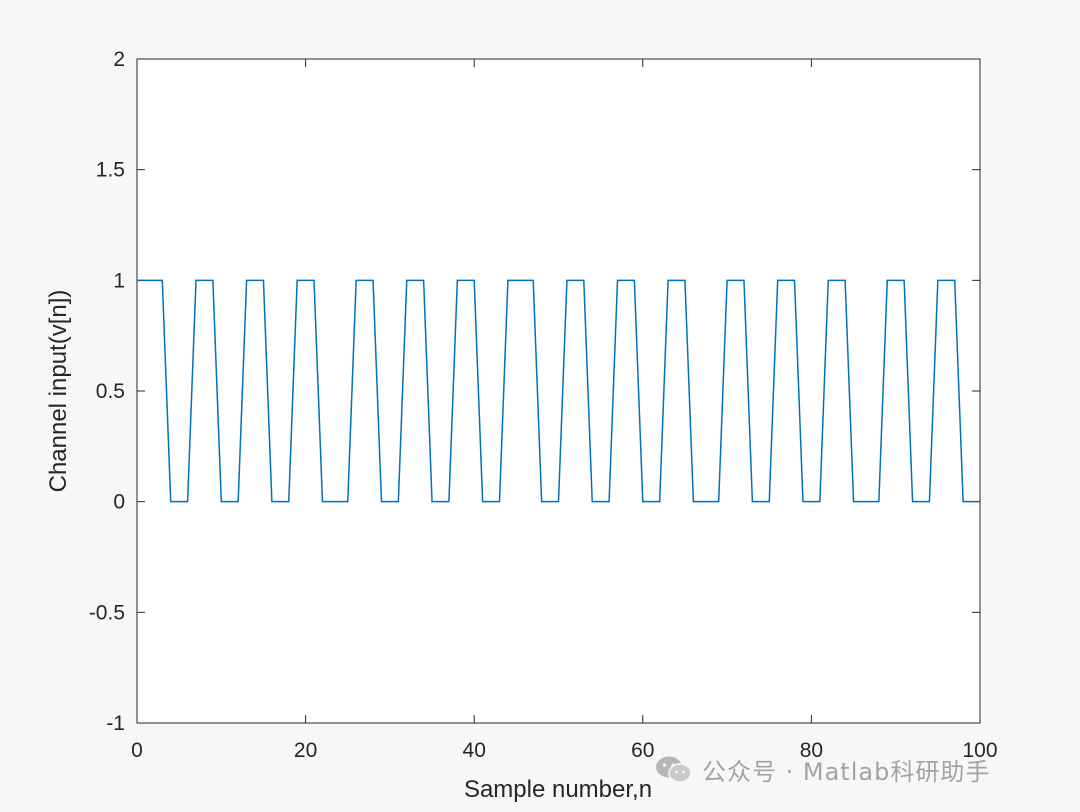  What do you see at coordinates (110, 170) in the screenshot?
I see `y-tick-label: 1.5` at bounding box center [110, 170].